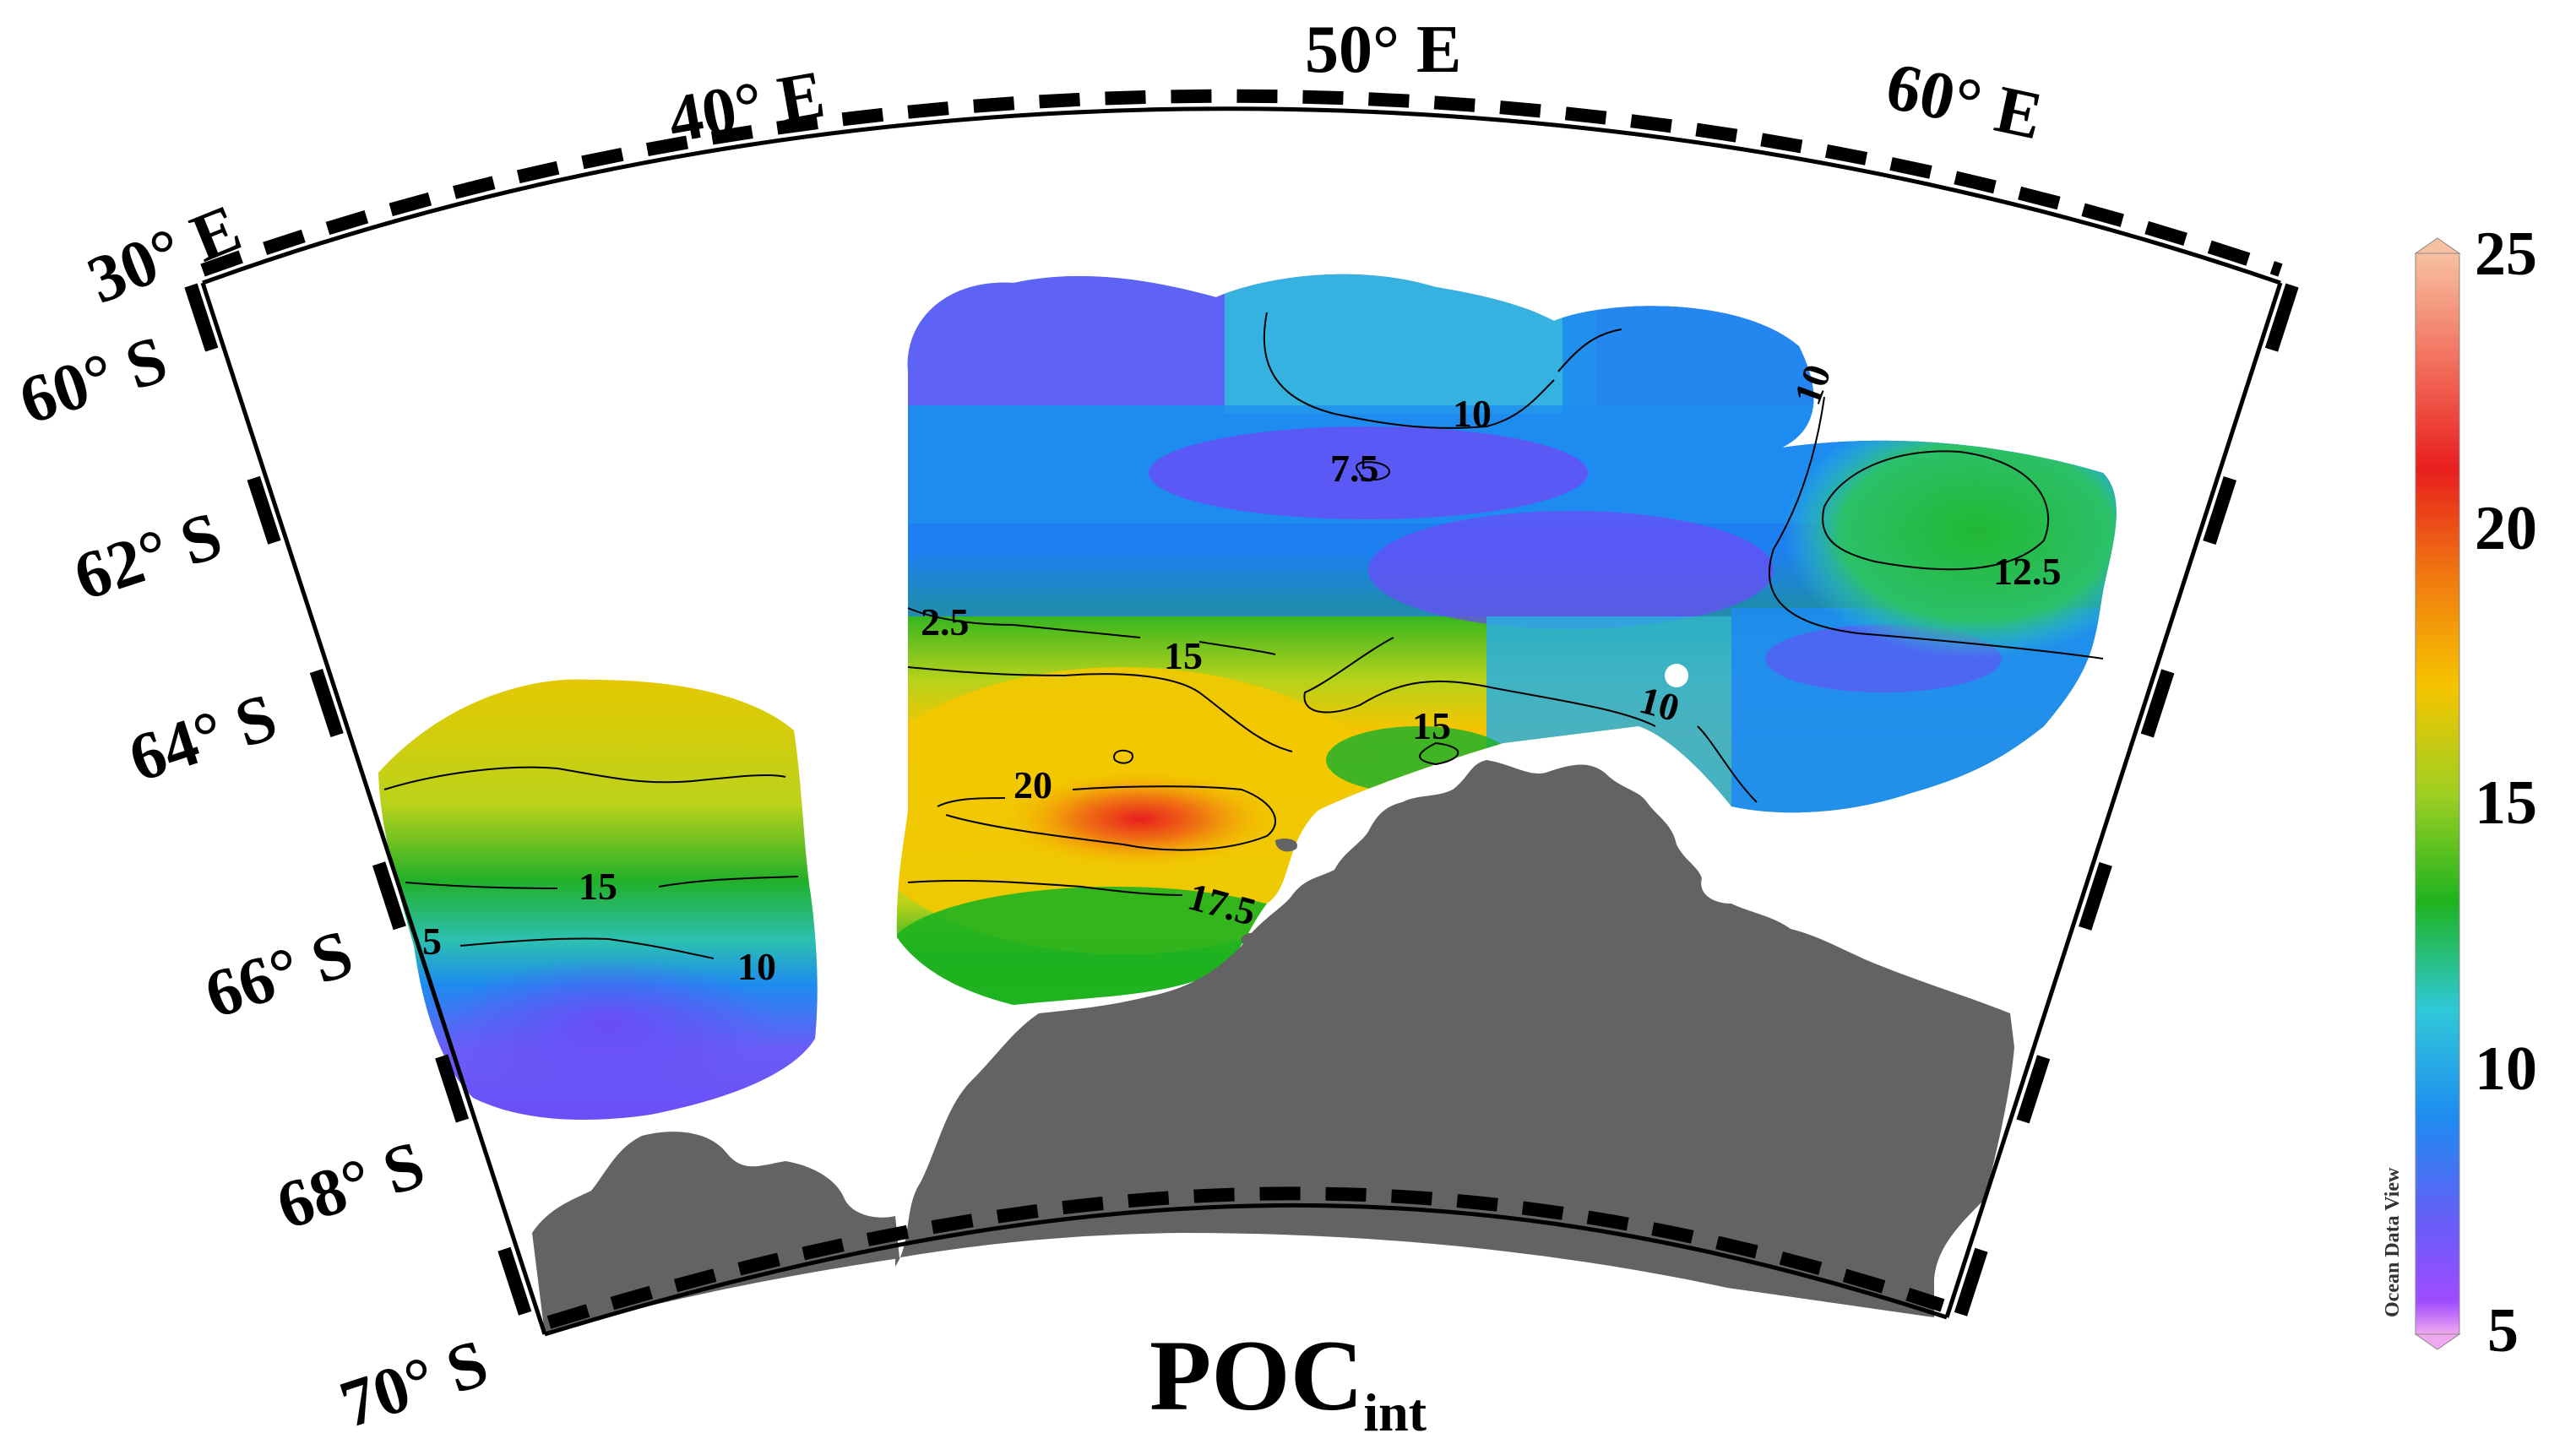 The height and width of the screenshot is (1444, 2576). I want to click on latitude-label: 66° S, so click(279, 974).